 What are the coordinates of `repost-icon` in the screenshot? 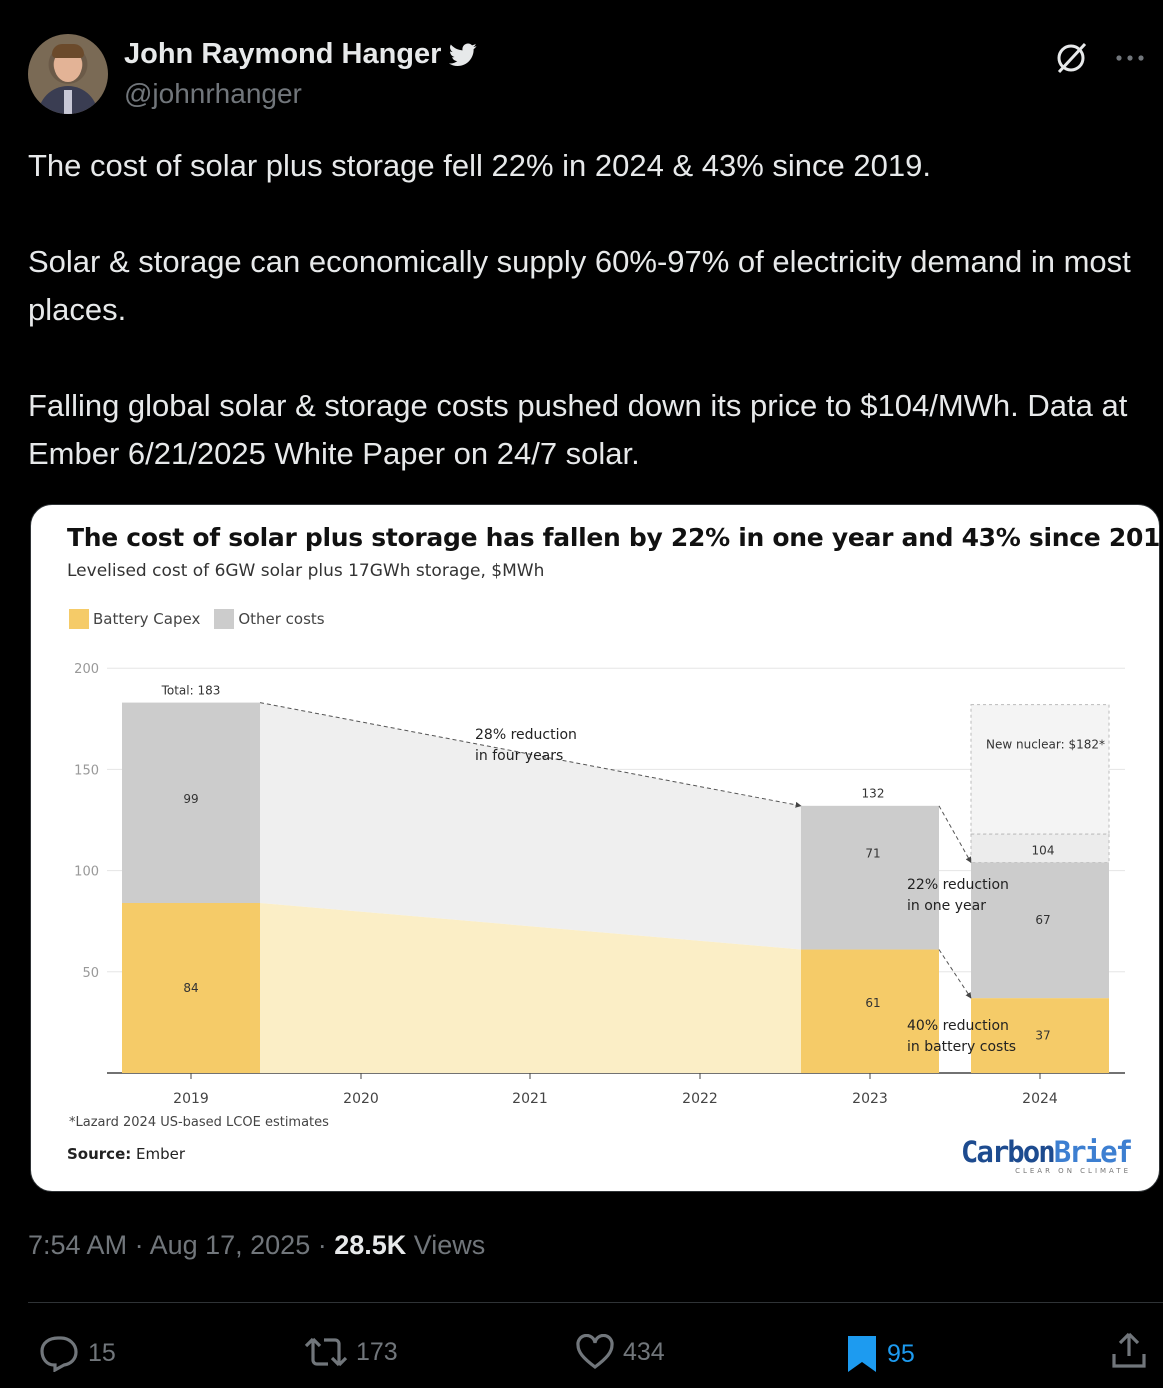 It's located at (326, 1352).